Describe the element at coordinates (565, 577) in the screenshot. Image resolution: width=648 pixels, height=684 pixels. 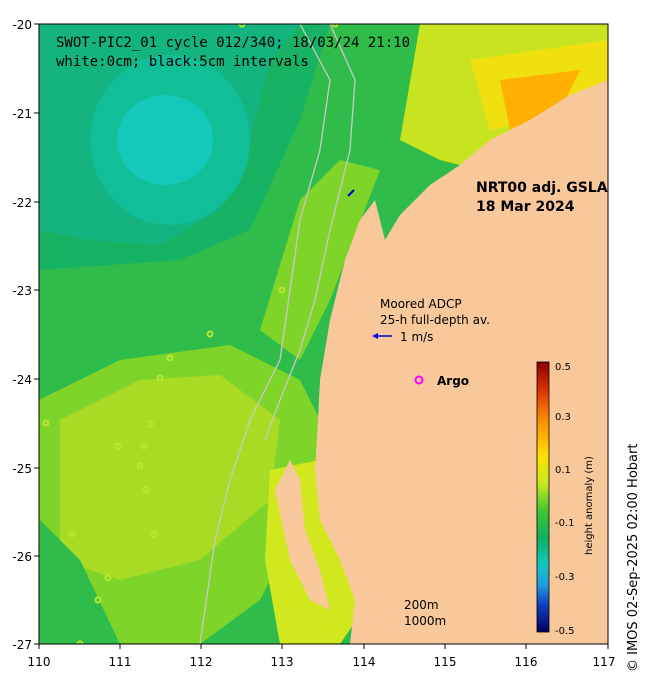
I see `colorbar-tick: -0.3` at that location.